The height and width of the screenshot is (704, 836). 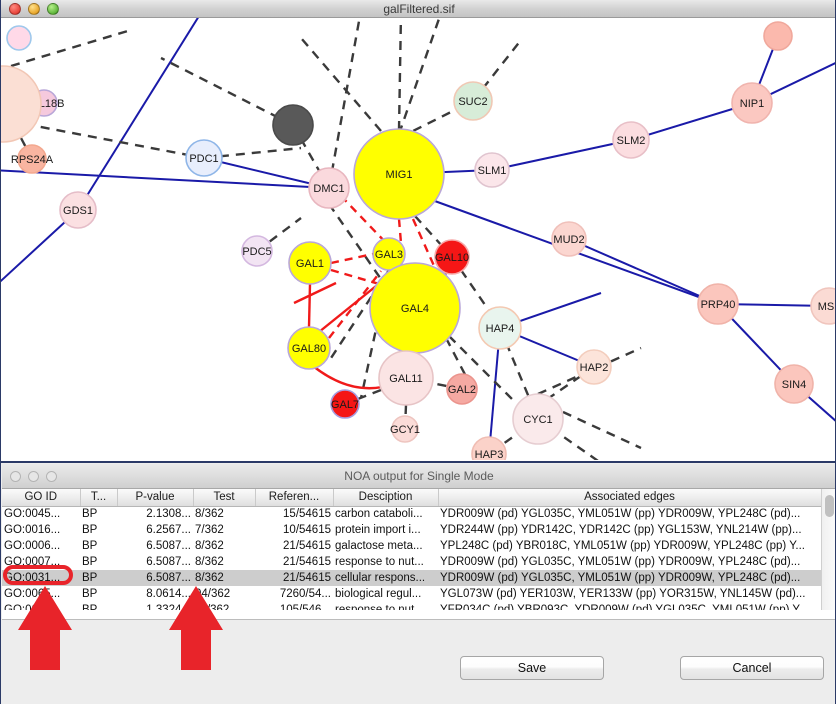 I want to click on graph-node-topleft, so click(x=19, y=38).